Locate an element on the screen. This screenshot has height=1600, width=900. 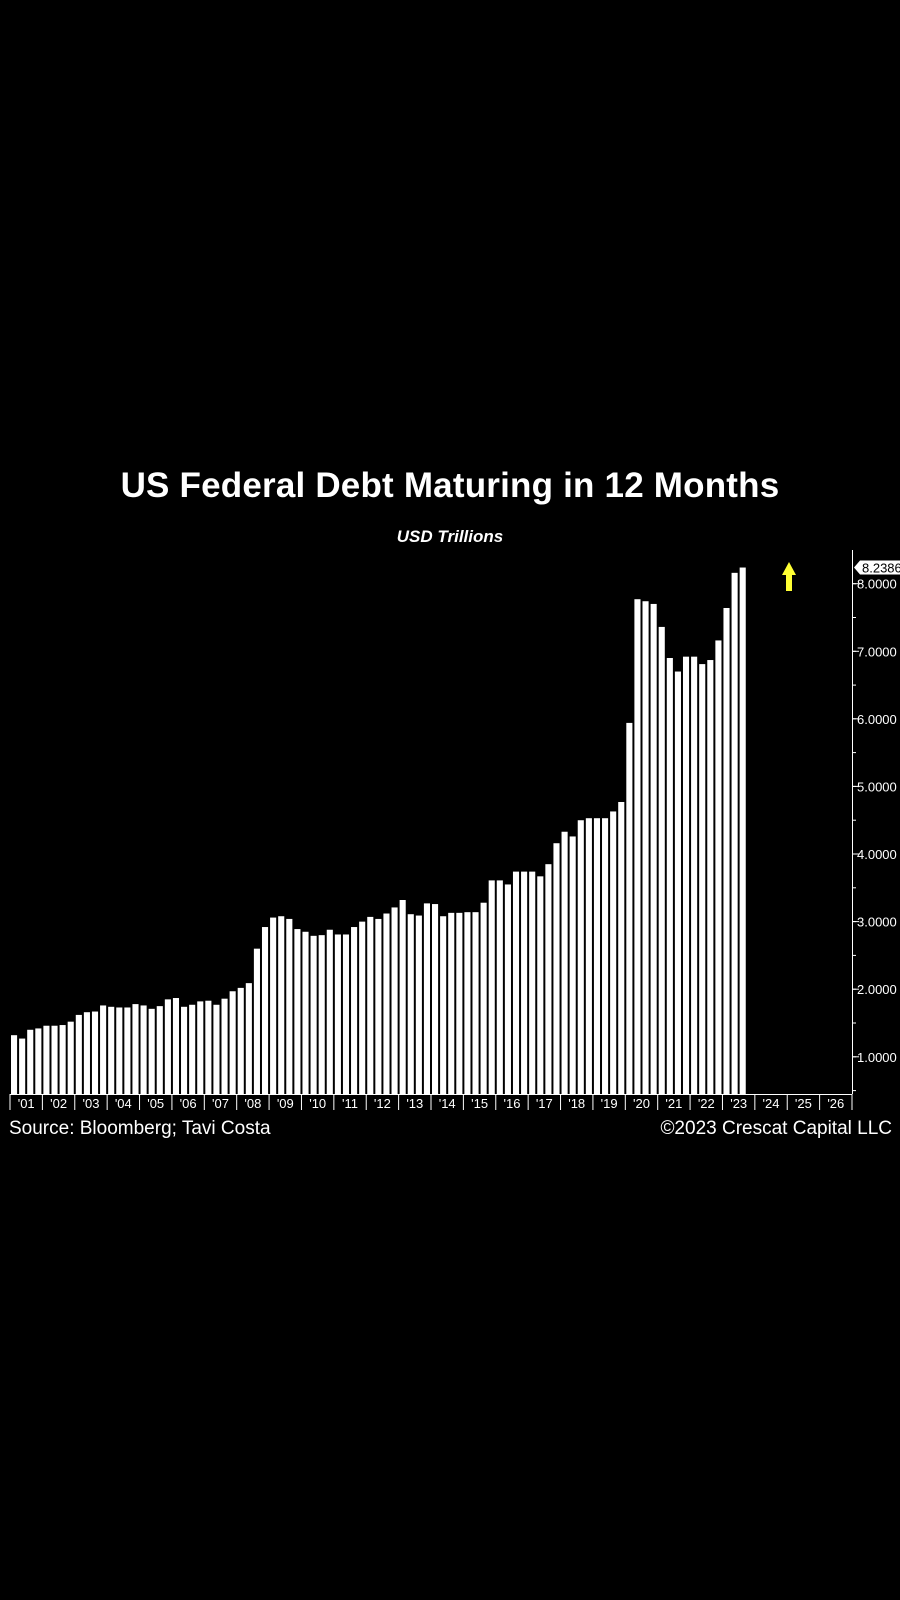
x-tick-label: '19 is located at coordinates (609, 1103).